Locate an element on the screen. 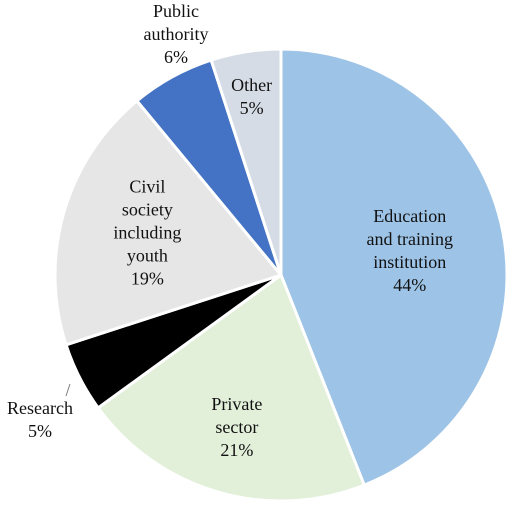 This screenshot has width=512, height=505. slice-label-line: Public is located at coordinates (176, 11).